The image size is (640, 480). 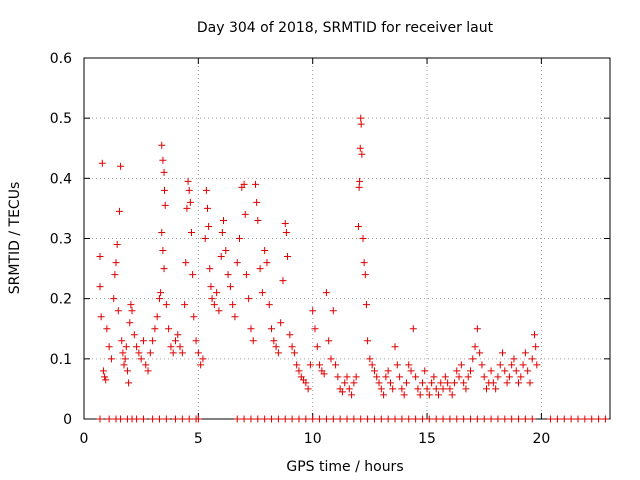 What do you see at coordinates (61, 300) in the screenshot?
I see `y-tick-label: 0.2` at bounding box center [61, 300].